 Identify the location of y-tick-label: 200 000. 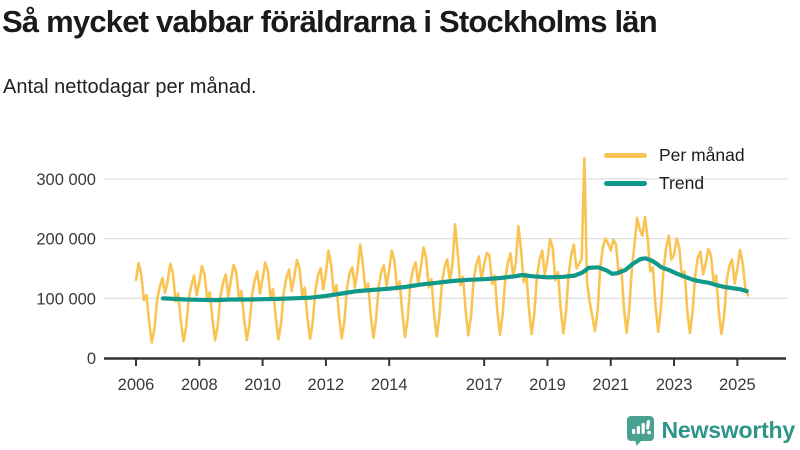
(66, 240).